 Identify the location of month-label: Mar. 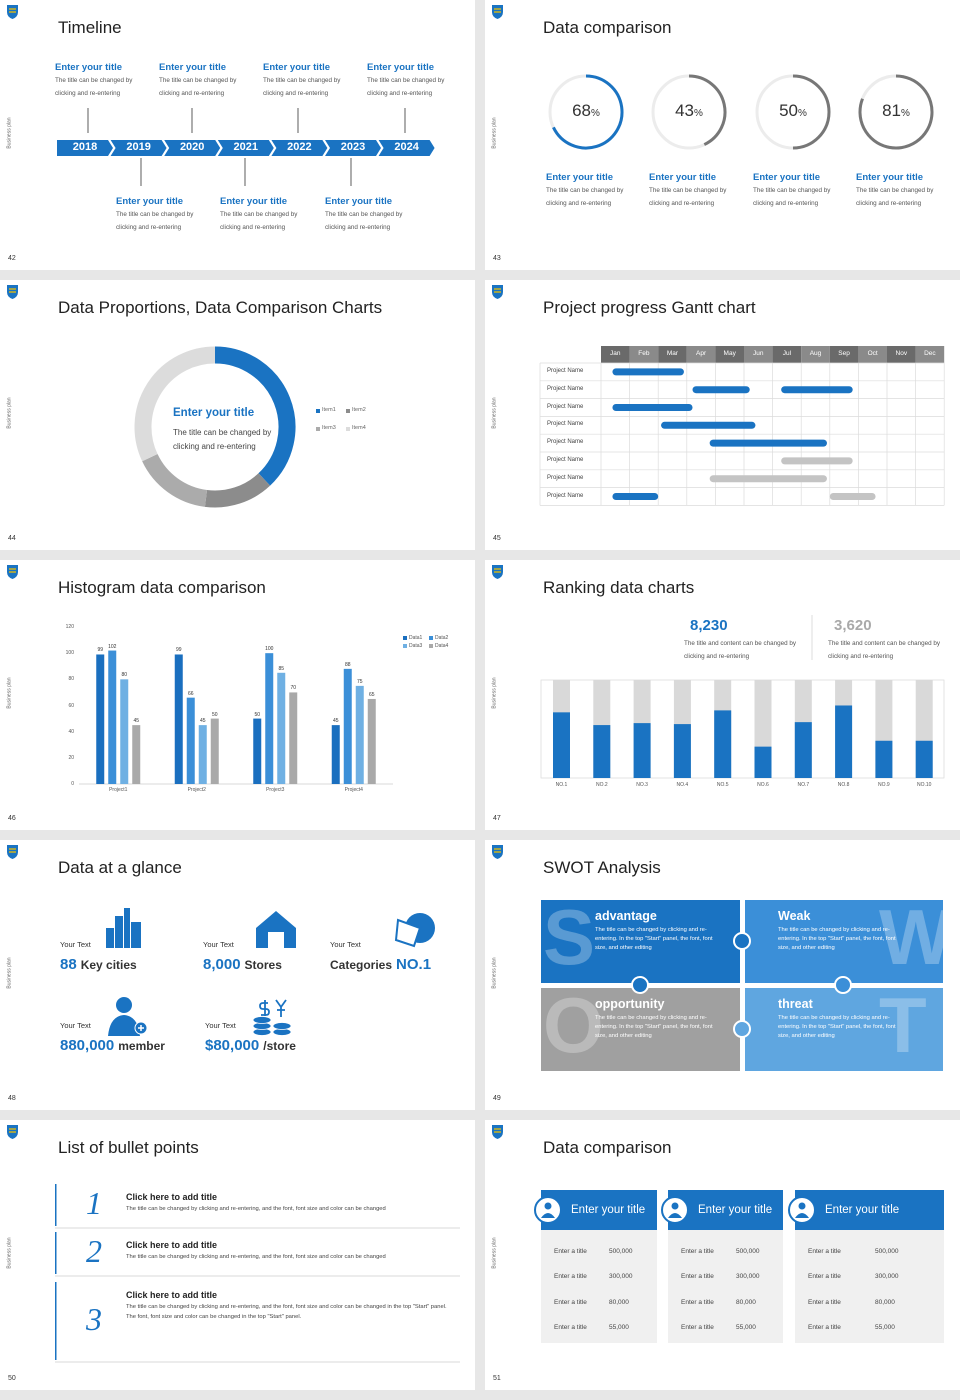
(672, 353).